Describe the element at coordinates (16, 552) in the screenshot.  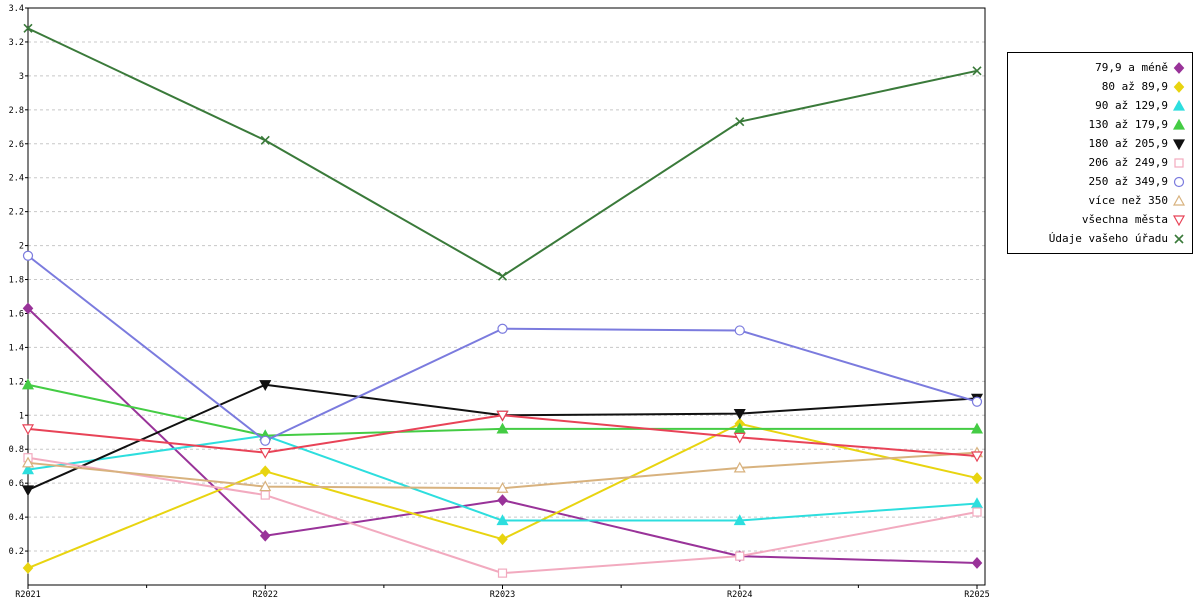
I see `y-tick-label: 0.2` at that location.